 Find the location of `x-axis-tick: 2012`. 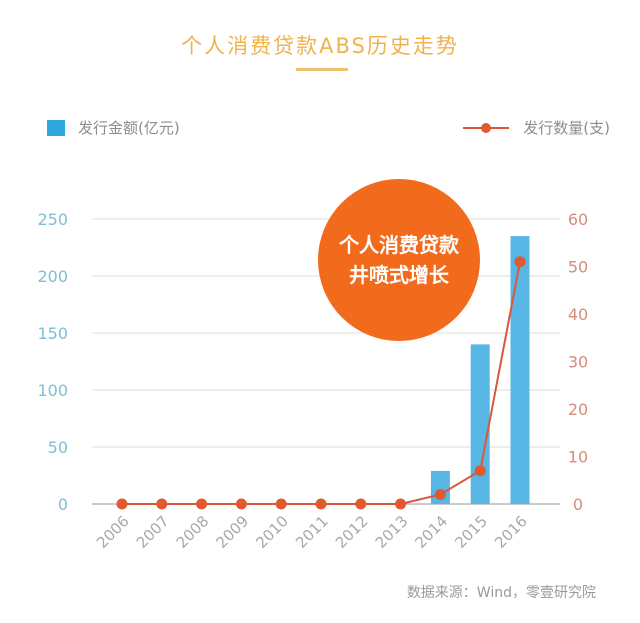

x-axis-tick: 2012 is located at coordinates (352, 532).